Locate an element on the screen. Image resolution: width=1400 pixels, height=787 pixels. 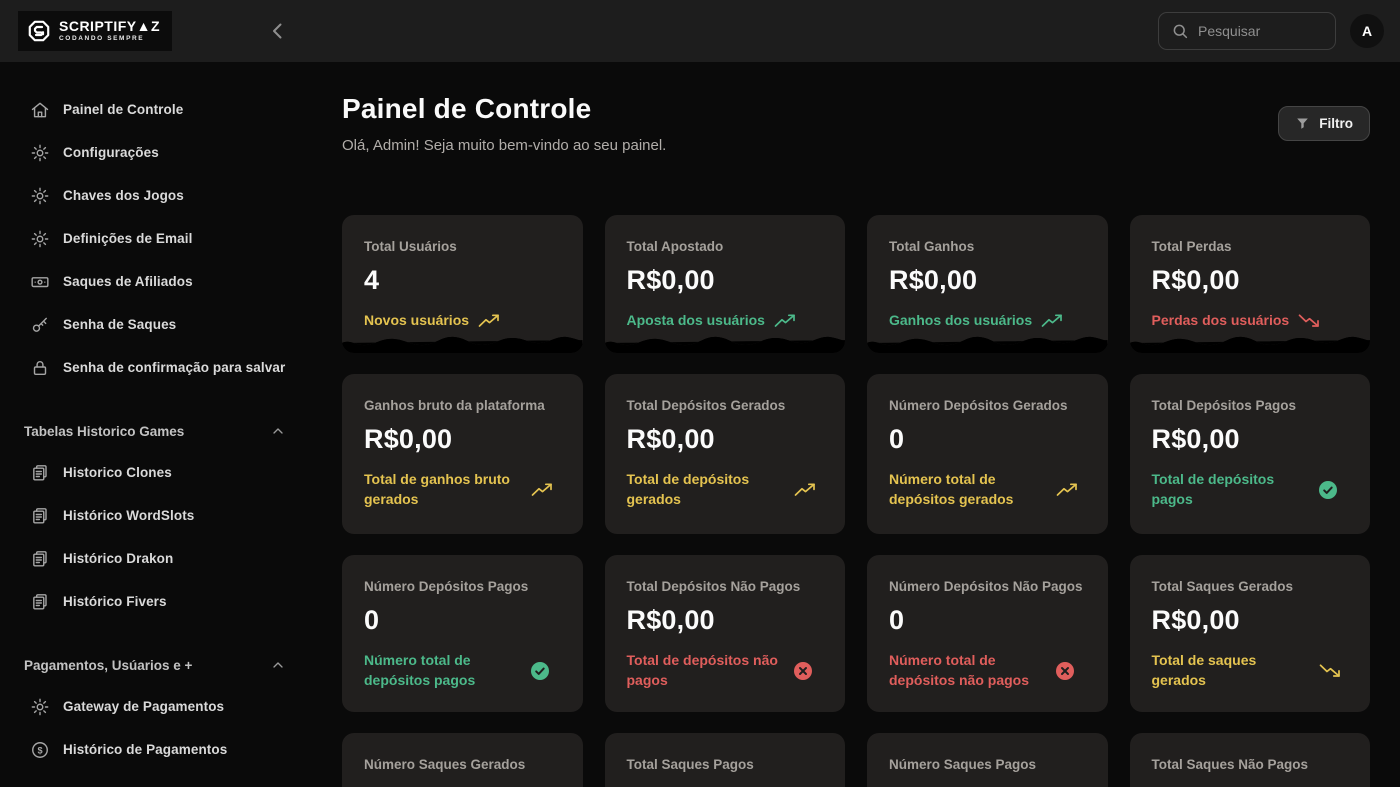
brand-logo: SCRIPTIFY▲Z CODANDO SEMPRE is located at coordinates (95, 31).